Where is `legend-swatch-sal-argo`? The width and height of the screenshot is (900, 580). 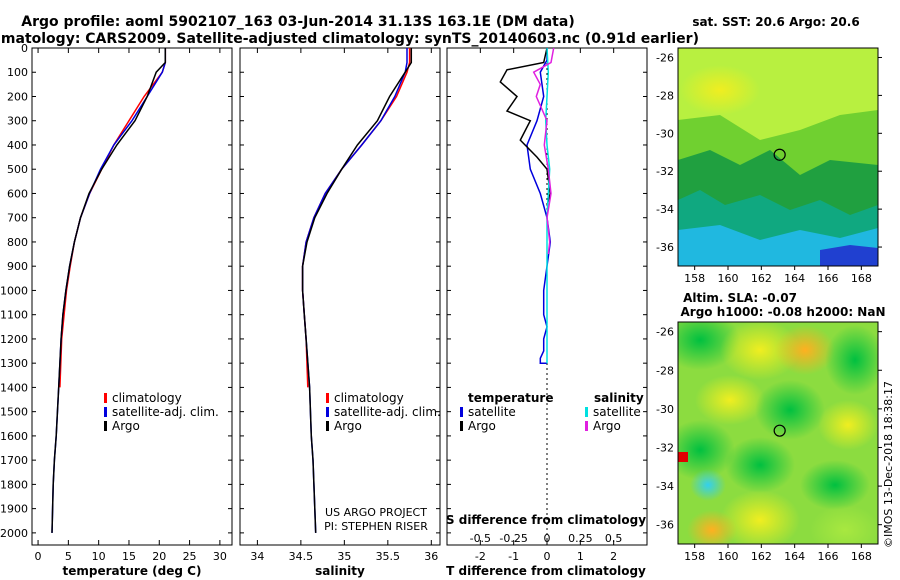
legend-swatch-sal-argo is located at coordinates (586, 426).